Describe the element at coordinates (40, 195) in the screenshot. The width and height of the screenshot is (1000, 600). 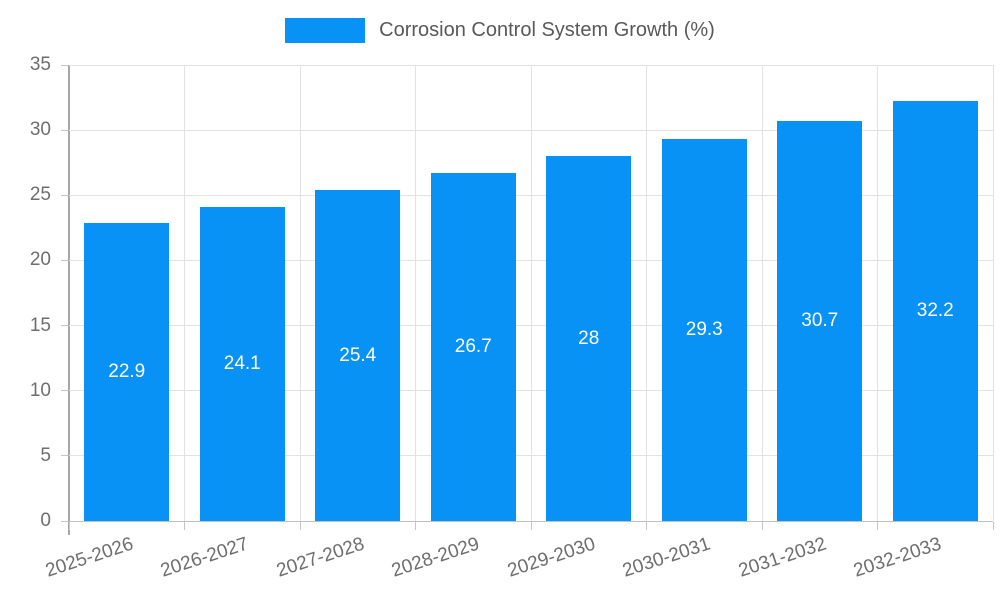
I see `y-tick-label: 25` at that location.